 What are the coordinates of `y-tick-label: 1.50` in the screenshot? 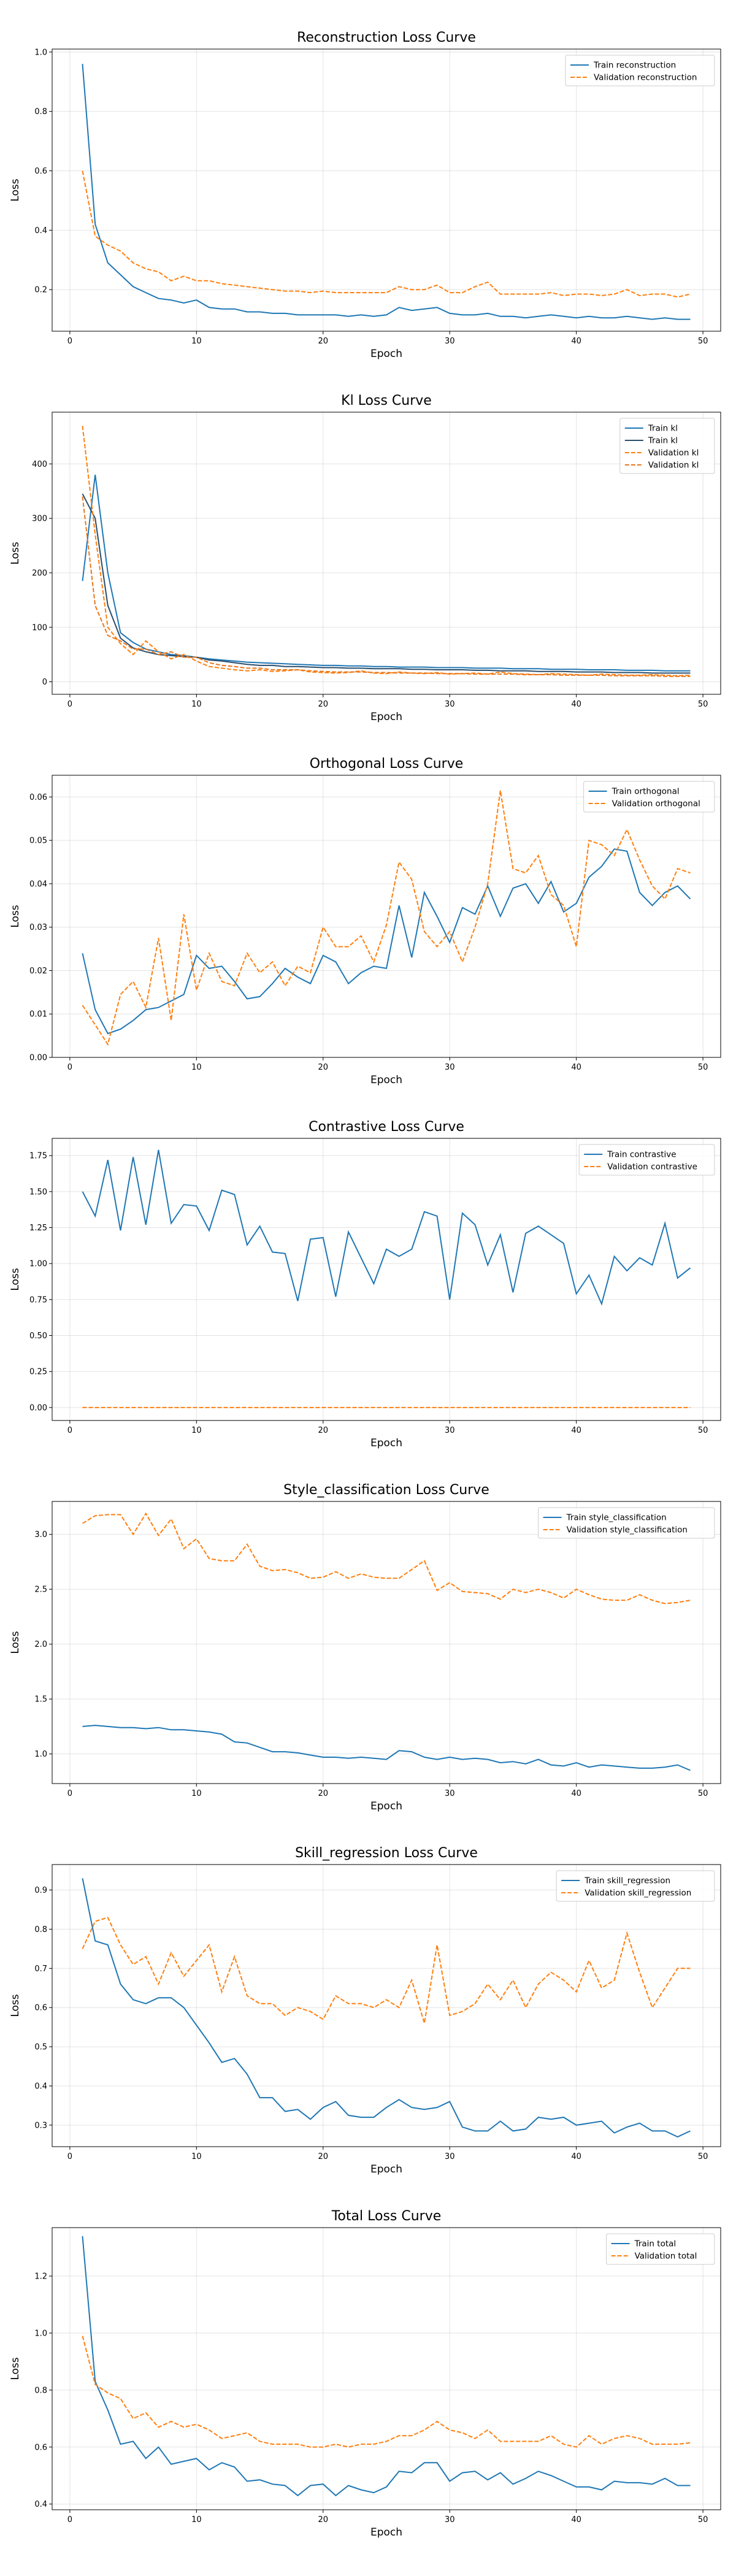 It's located at (38, 1192).